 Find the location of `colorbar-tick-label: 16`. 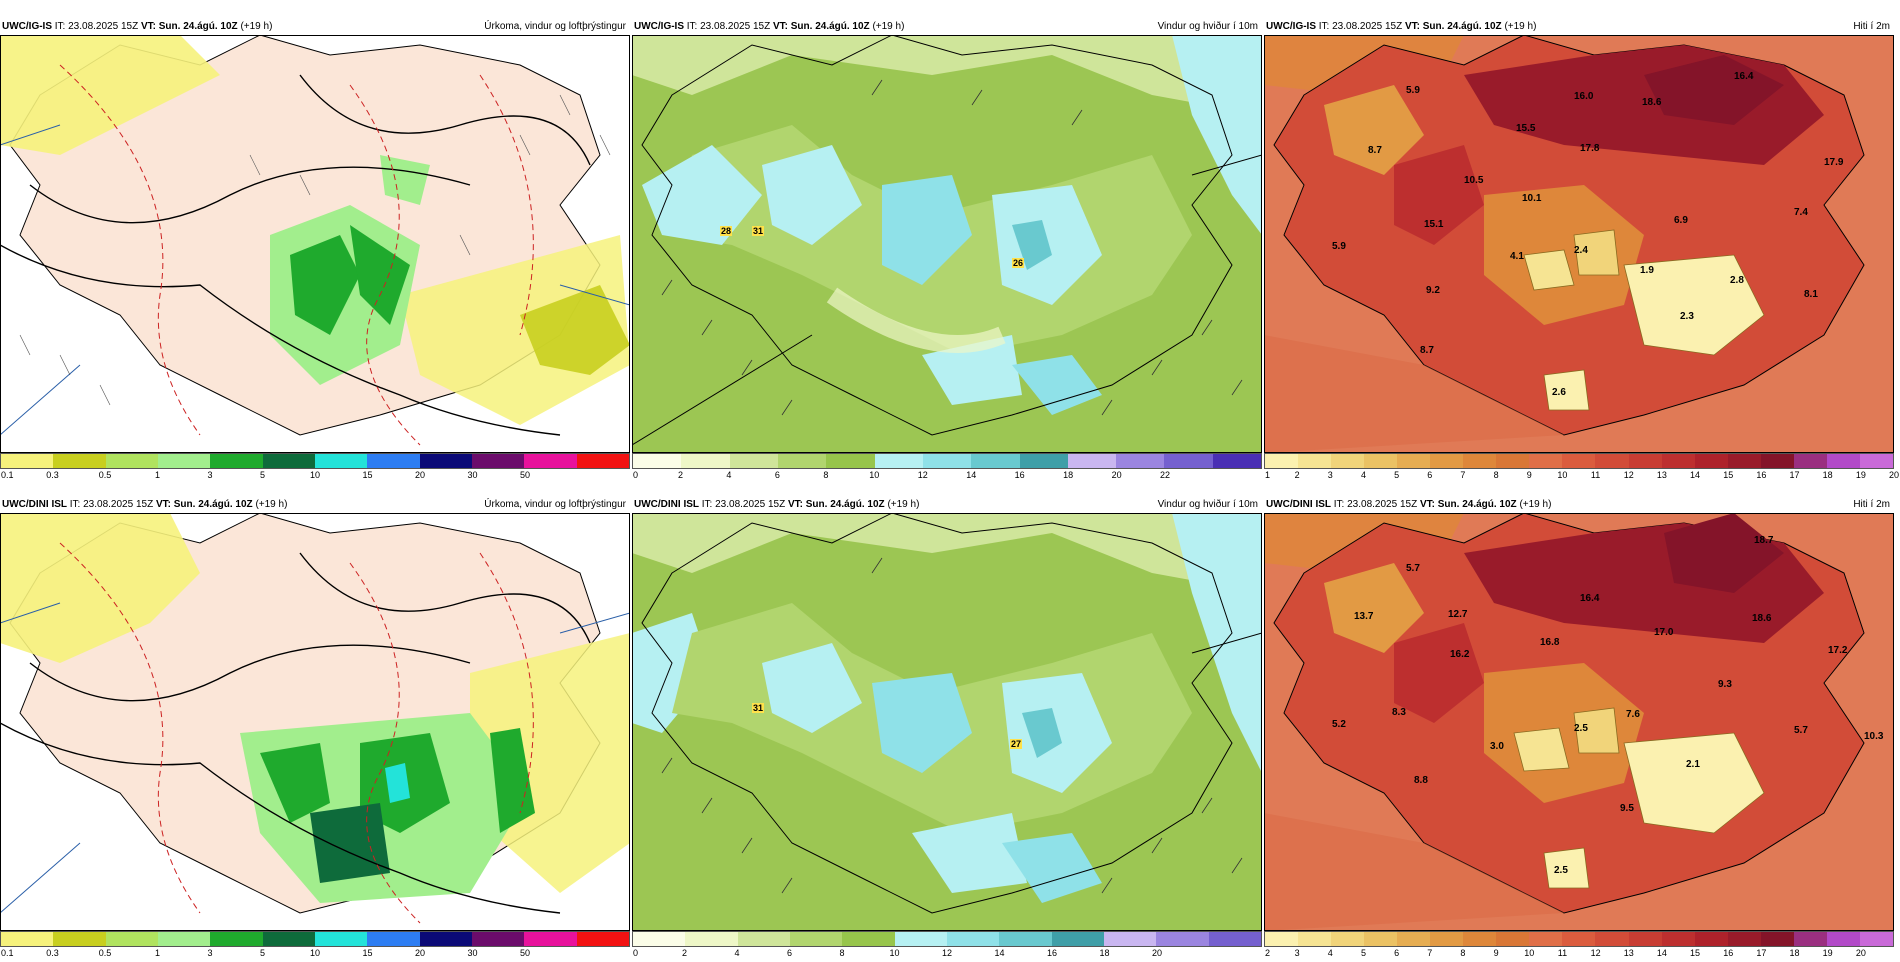

colorbar-tick-label: 16 is located at coordinates (1761, 475).